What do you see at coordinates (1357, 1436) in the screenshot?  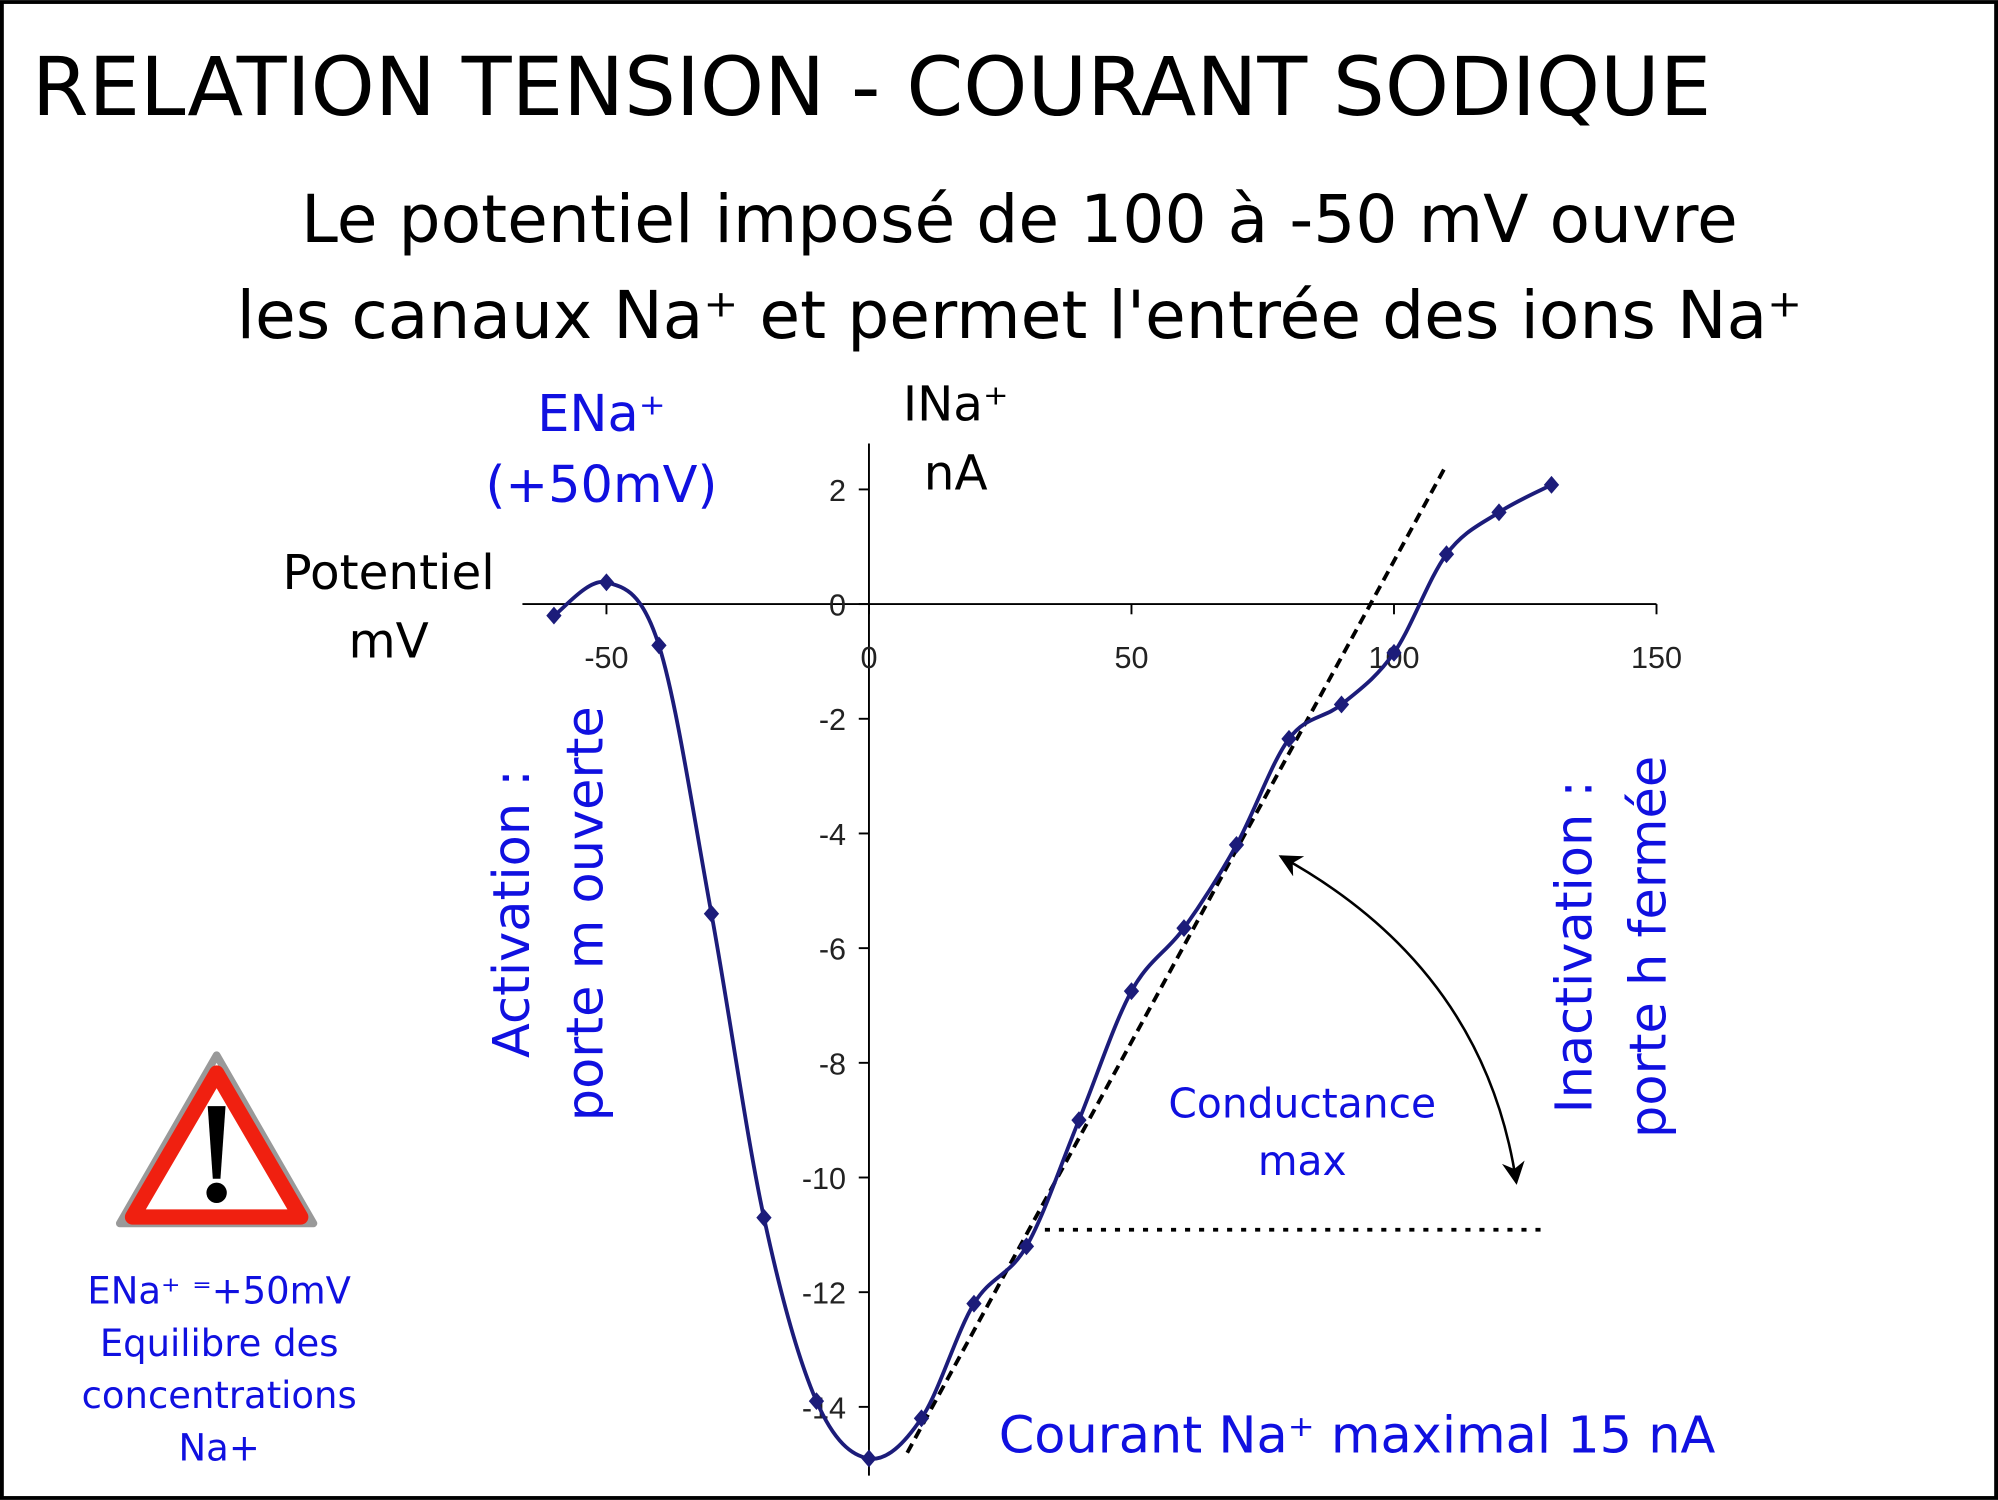 I see `annotation: Courant Na⁺ maximal 15 nA` at bounding box center [1357, 1436].